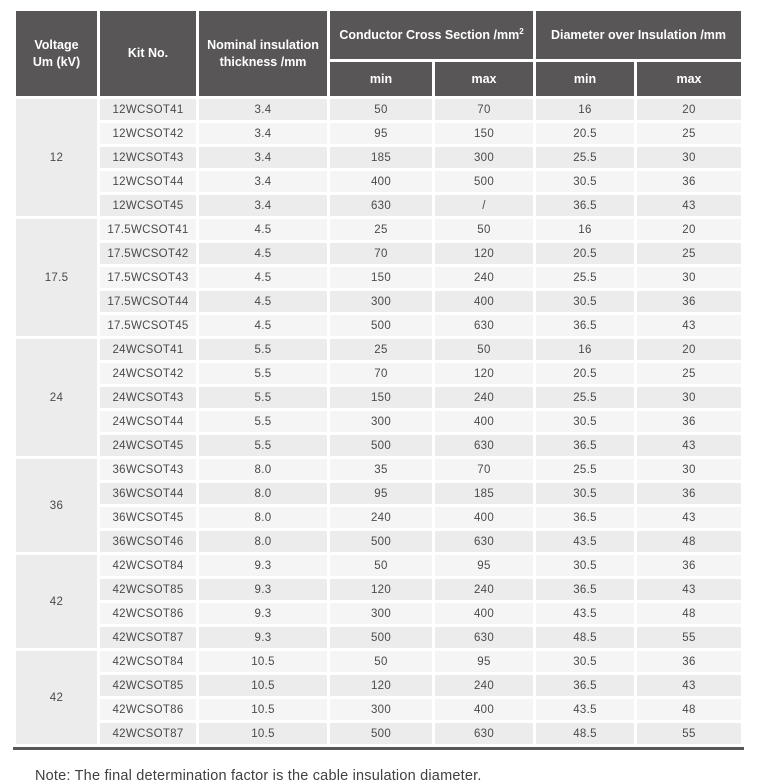 The width and height of the screenshot is (763, 784). I want to click on kit-no-cell: 17.5WCSOT41, so click(148, 229).